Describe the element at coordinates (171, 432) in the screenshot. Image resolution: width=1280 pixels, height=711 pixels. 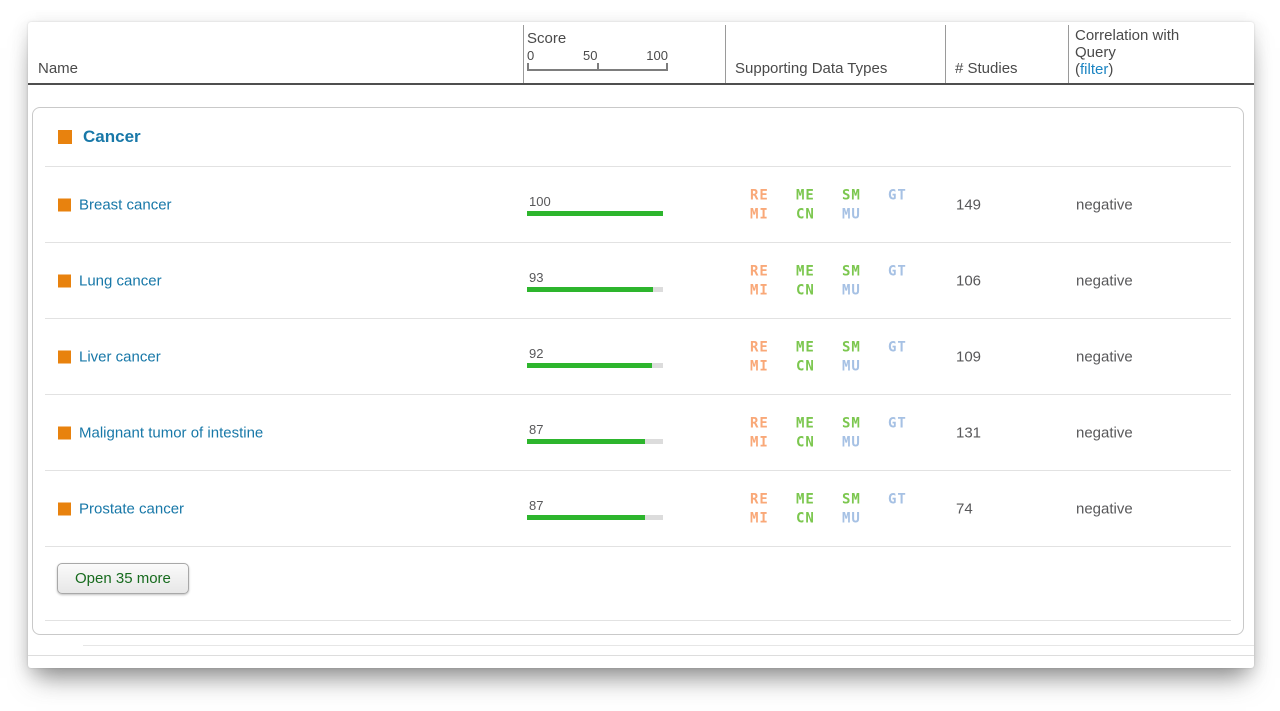
I see `row-name-link: Malignant tumor of intestine` at that location.